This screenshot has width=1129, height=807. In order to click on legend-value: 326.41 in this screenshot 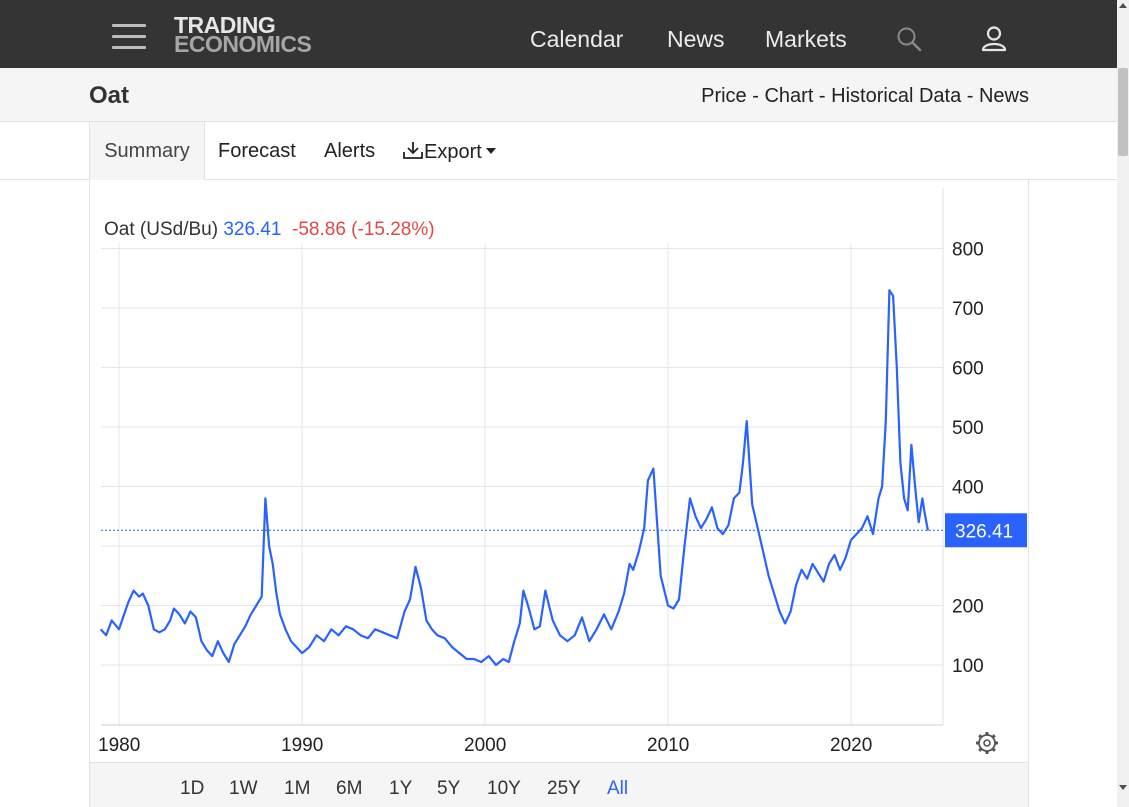, I will do `click(252, 229)`.